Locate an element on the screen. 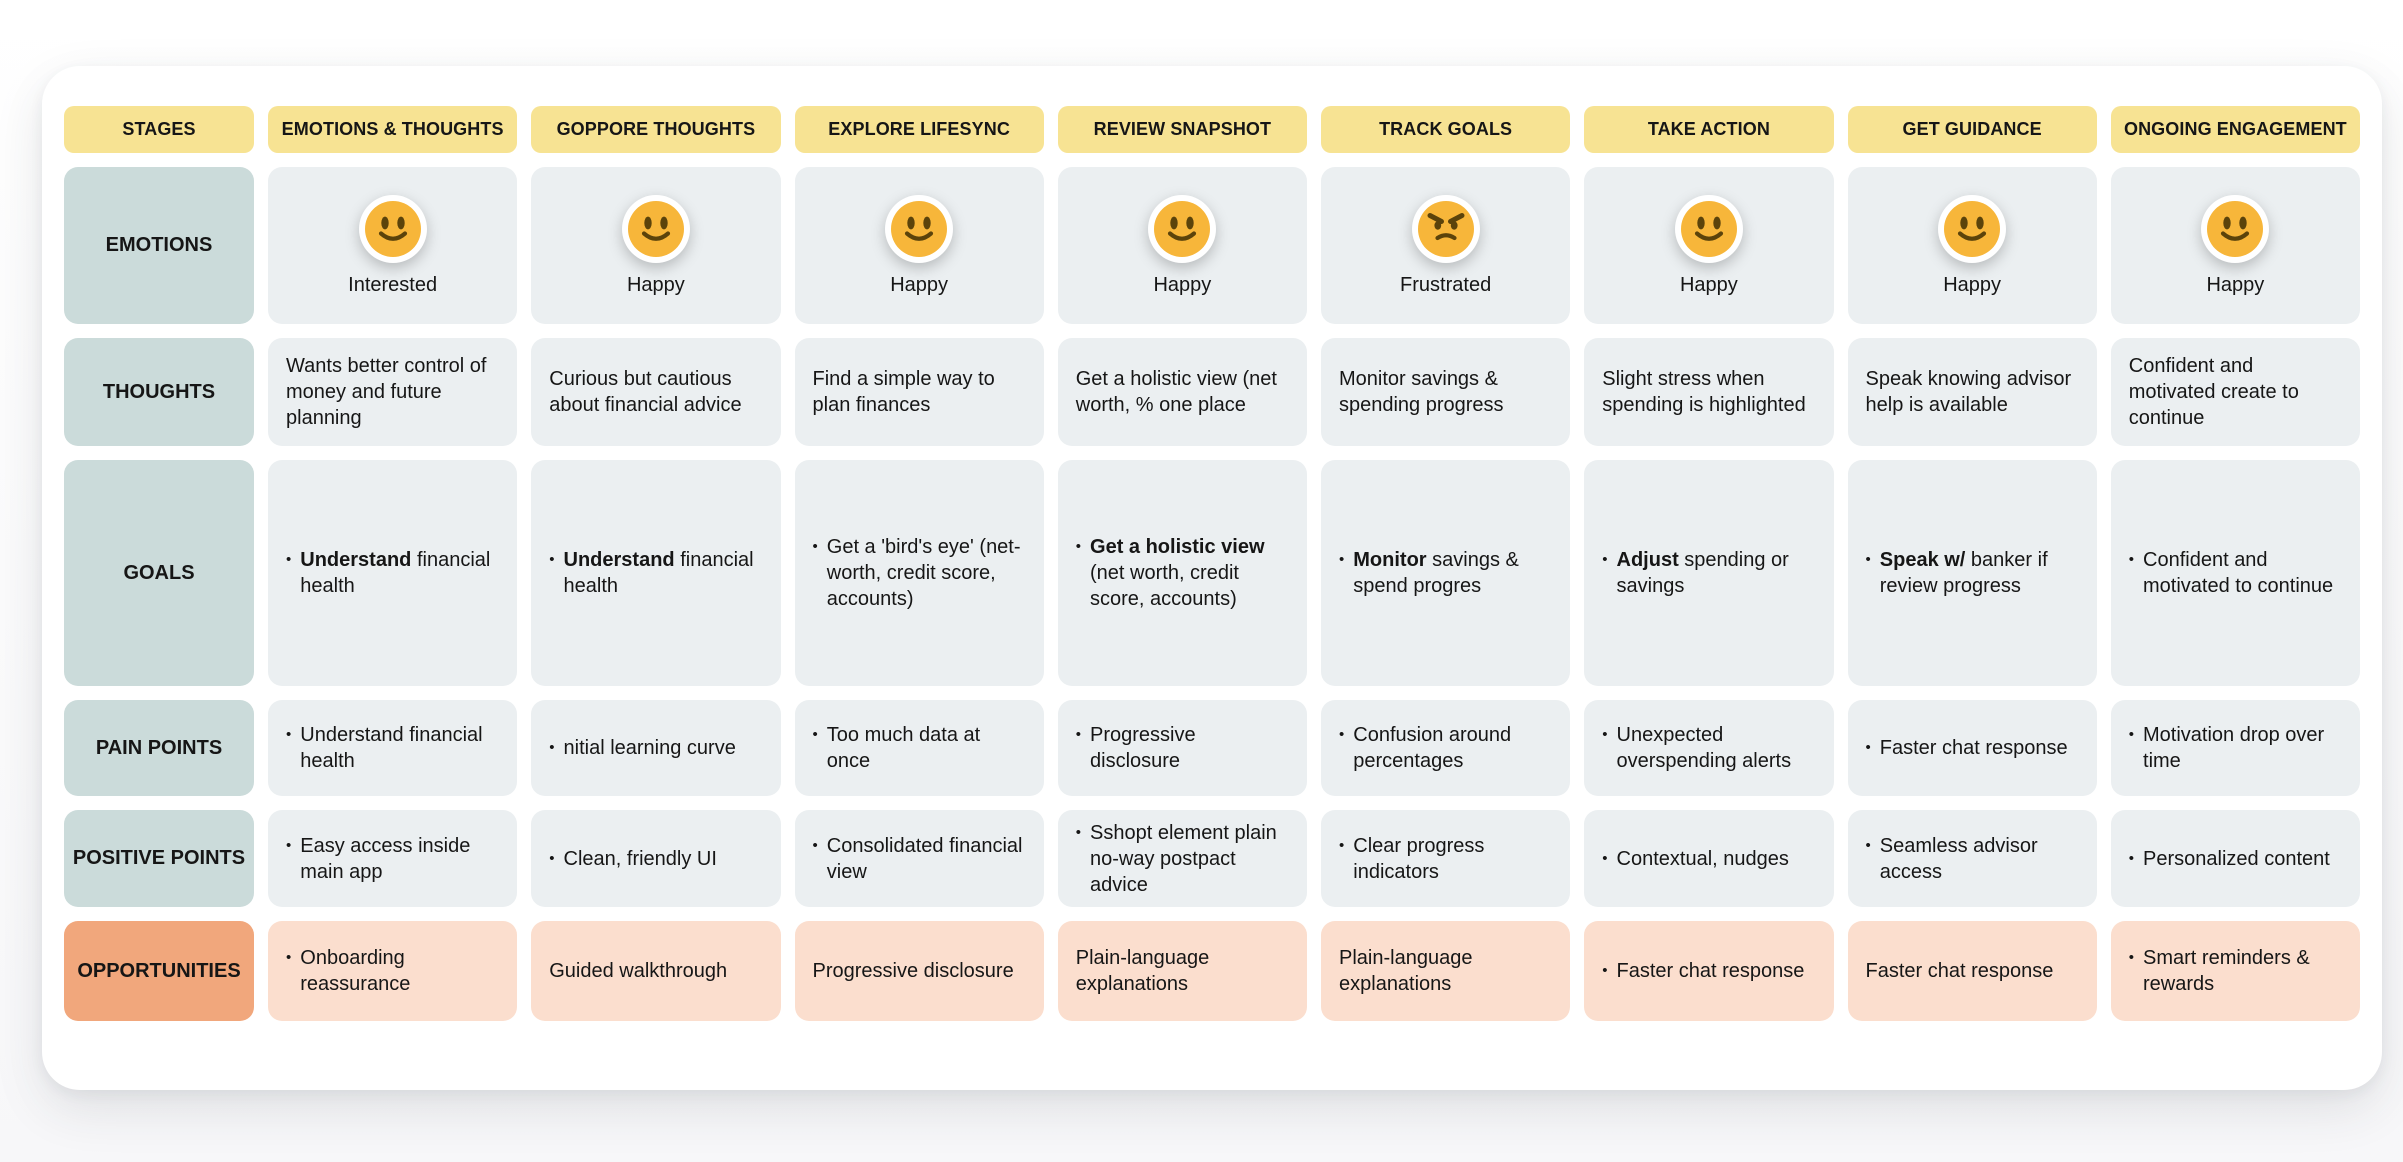 This screenshot has height=1162, width=2403. cell-text: Progressive disclosure is located at coordinates (919, 971).